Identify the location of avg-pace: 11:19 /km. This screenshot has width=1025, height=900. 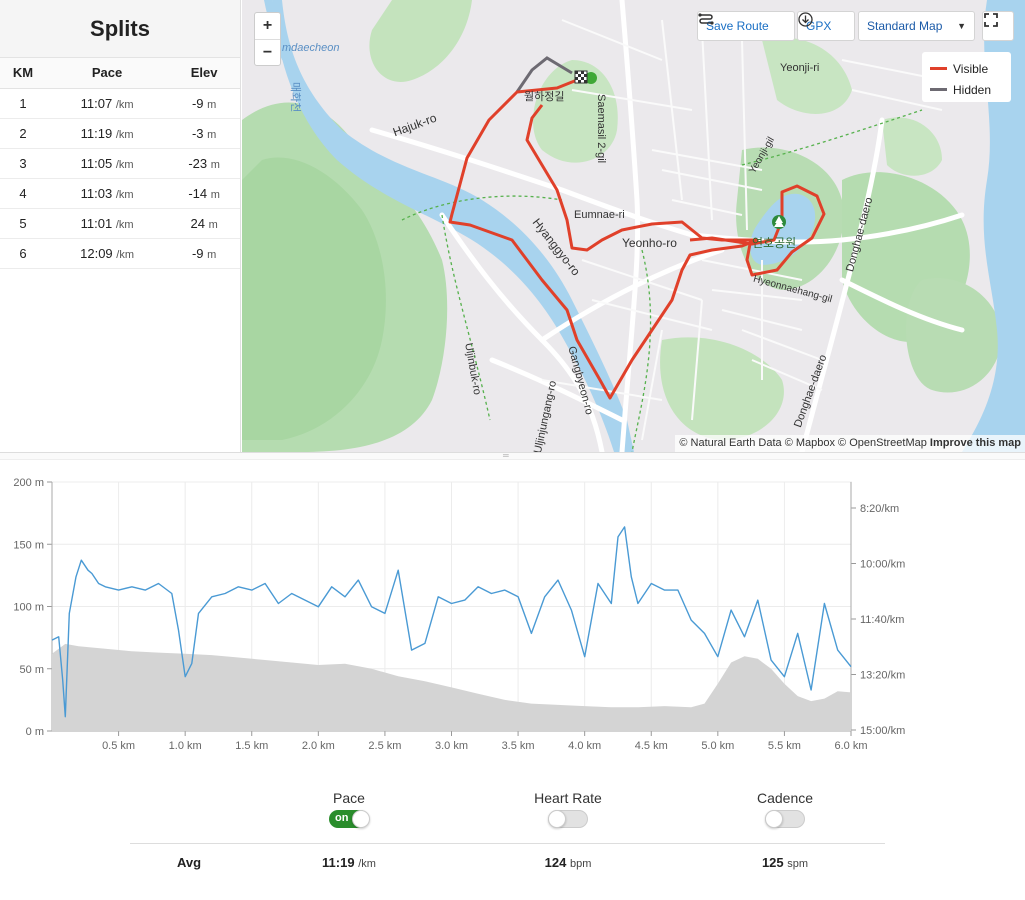
(349, 862).